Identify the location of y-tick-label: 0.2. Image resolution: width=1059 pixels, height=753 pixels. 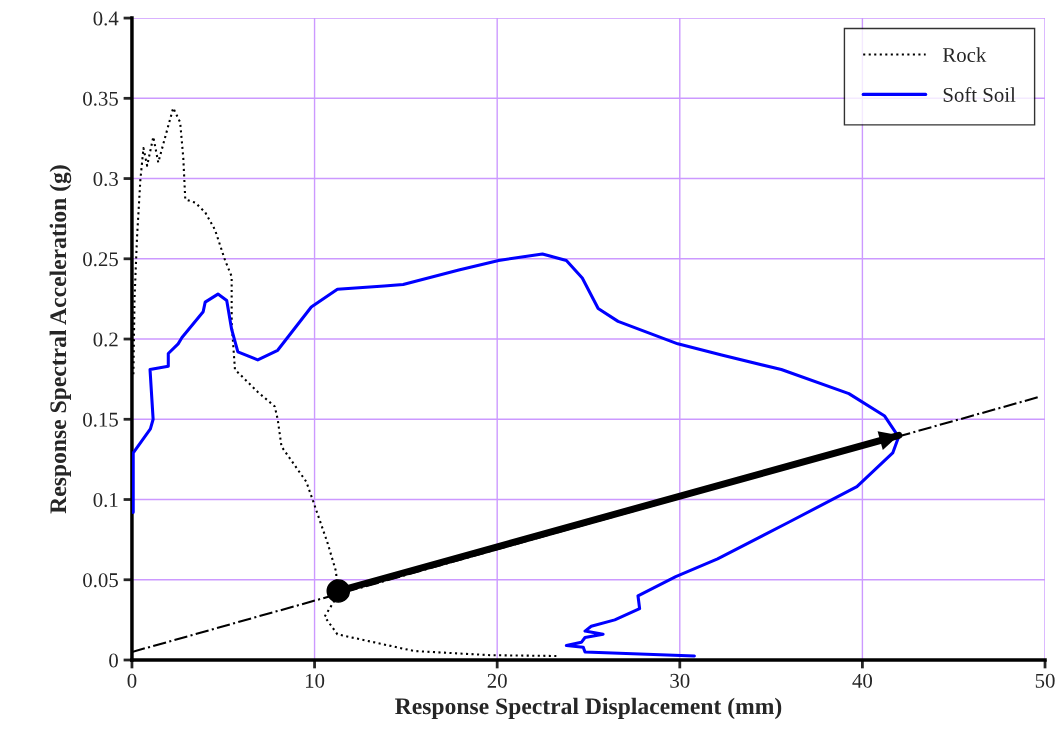
(105, 339).